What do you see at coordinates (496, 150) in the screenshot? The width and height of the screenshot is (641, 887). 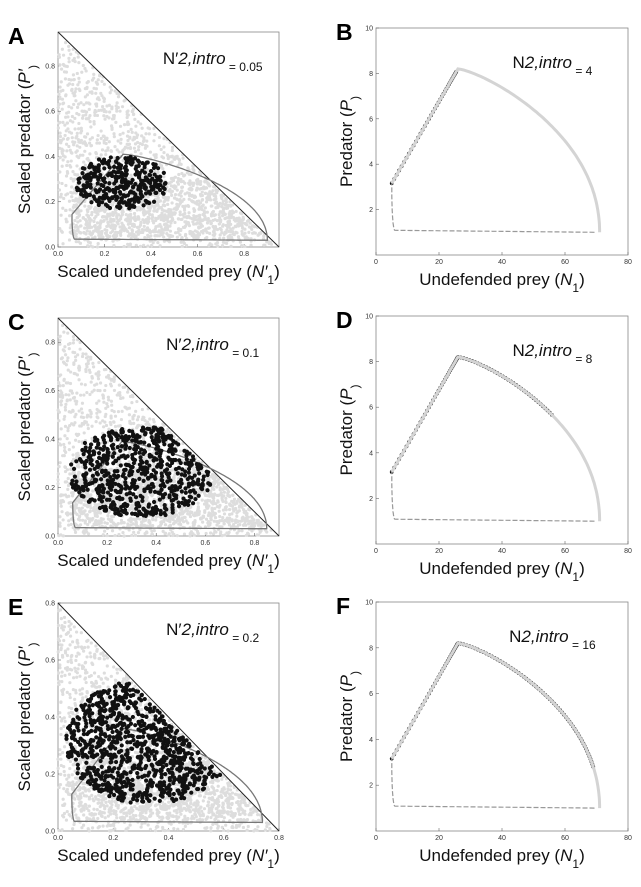 I see `trajectory-grey-upper` at bounding box center [496, 150].